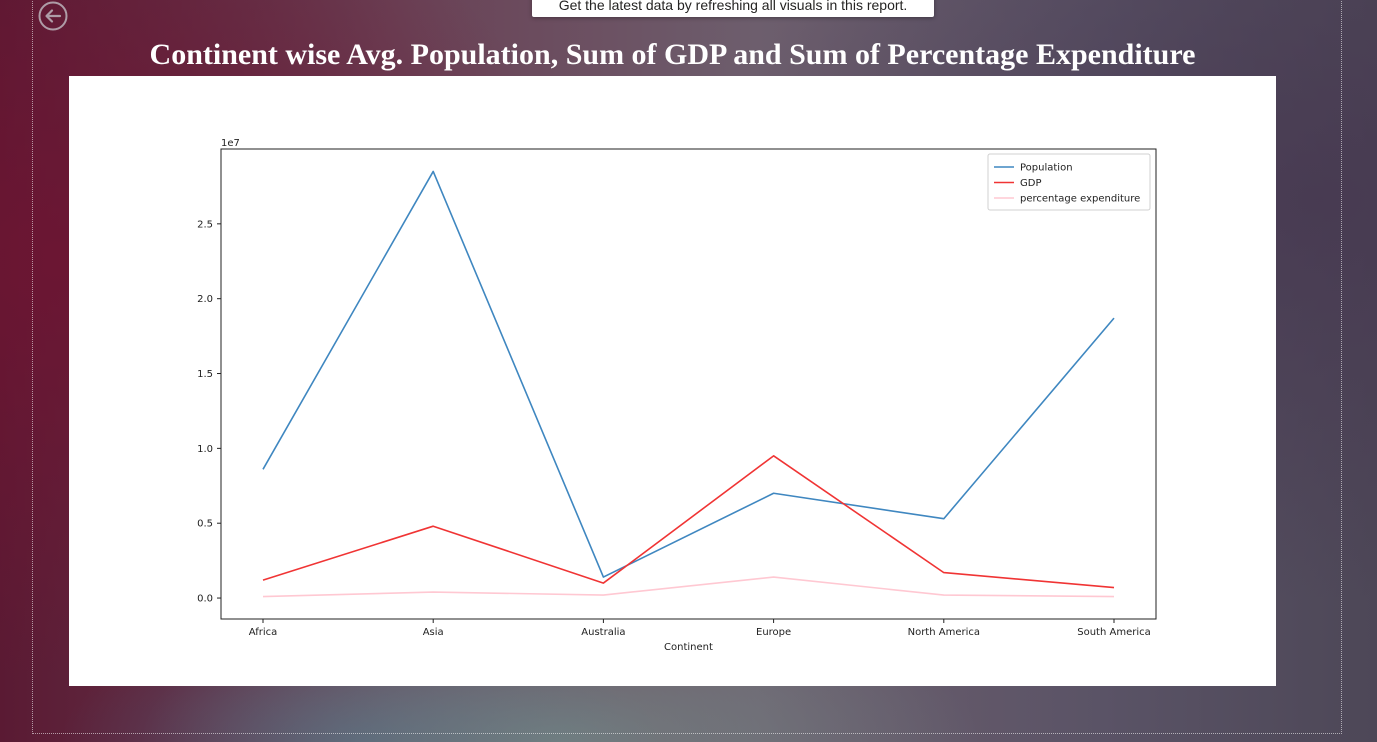 This screenshot has height=742, width=1377. Describe the element at coordinates (944, 632) in the screenshot. I see `x-tick-label: North America` at that location.